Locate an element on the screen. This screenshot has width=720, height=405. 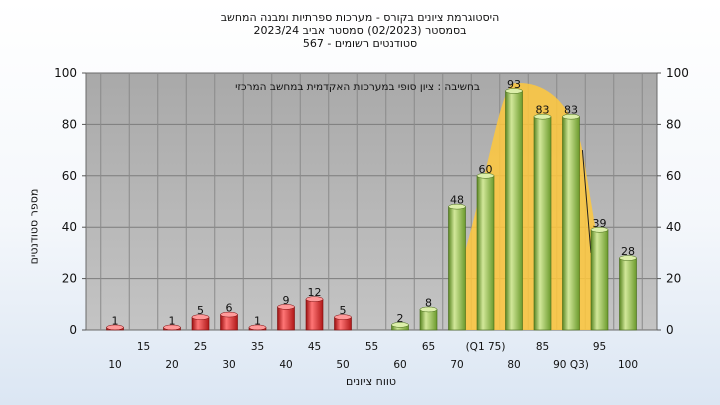
bar-value-label: 6 is located at coordinates (229, 308).